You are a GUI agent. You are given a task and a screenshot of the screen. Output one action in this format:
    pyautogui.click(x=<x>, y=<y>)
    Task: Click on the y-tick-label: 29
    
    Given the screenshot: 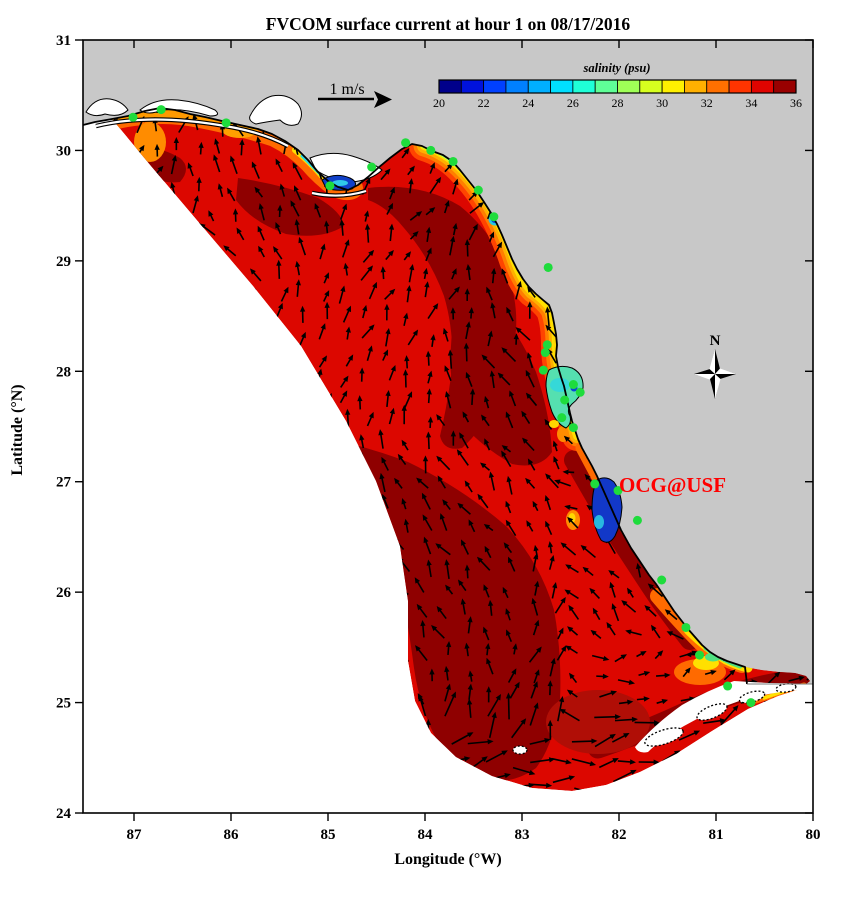 What is the action you would take?
    pyautogui.click(x=63, y=262)
    